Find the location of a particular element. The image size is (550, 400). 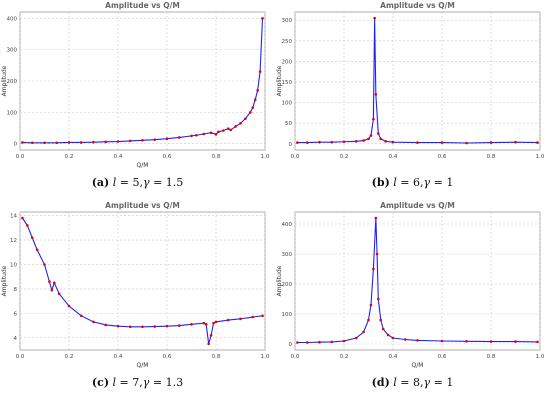

caption-l-value: 5 is located at coordinates (136, 182).